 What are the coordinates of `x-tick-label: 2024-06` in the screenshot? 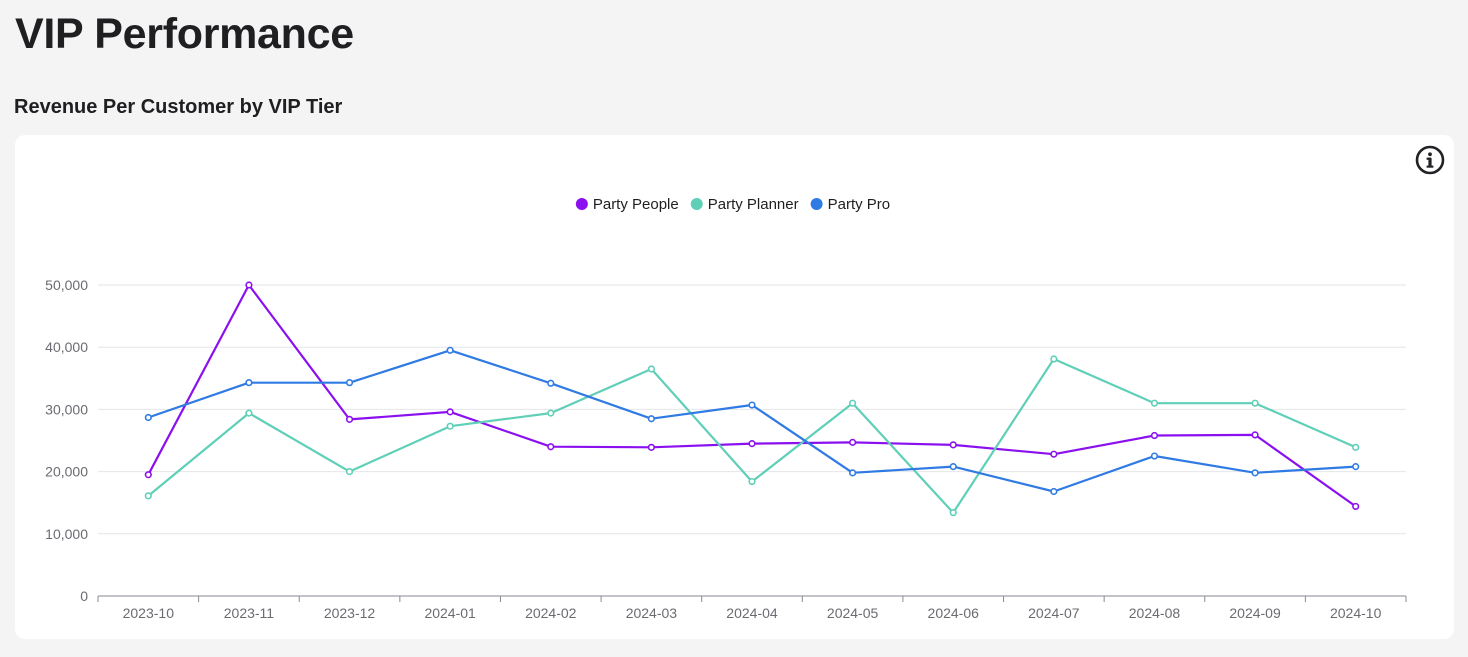 It's located at (954, 613).